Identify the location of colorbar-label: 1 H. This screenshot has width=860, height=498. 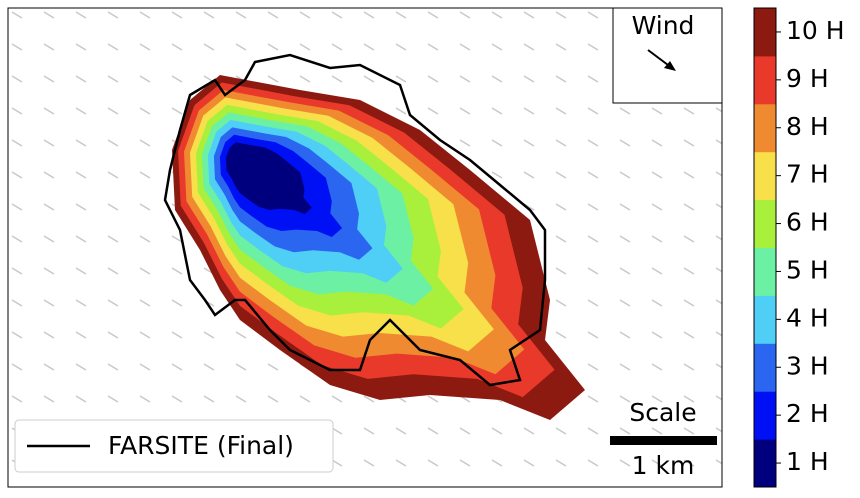
(807, 461).